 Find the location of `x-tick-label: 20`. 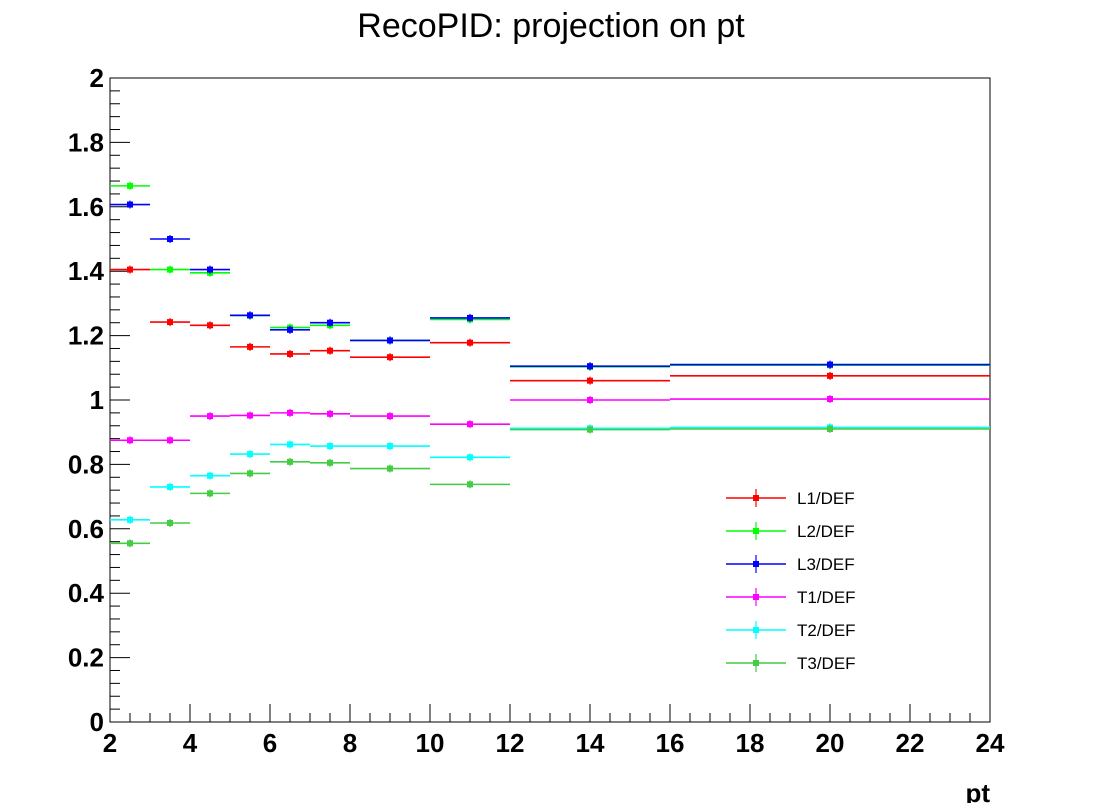

x-tick-label: 20 is located at coordinates (830, 743).